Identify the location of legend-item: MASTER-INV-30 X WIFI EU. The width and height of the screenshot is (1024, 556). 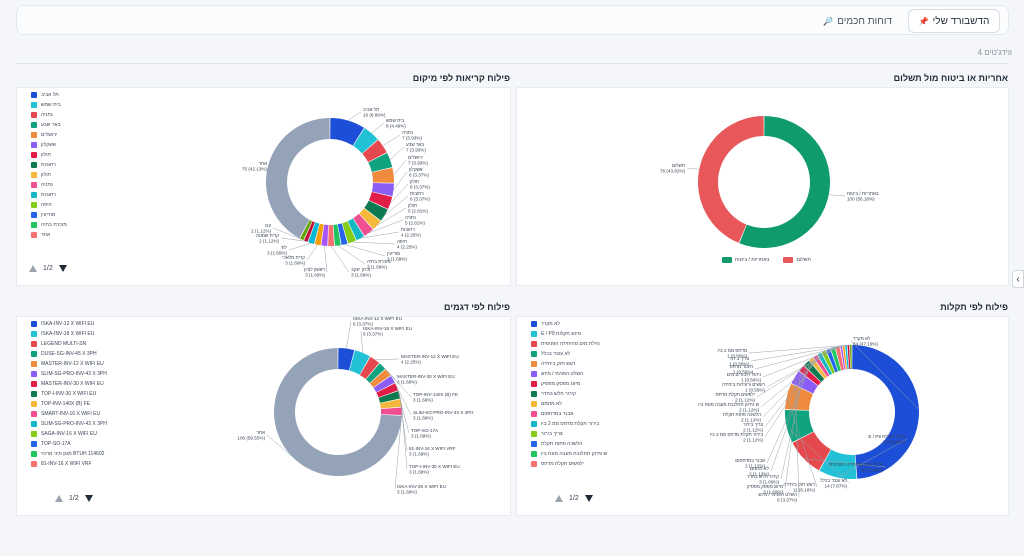
(71, 384).